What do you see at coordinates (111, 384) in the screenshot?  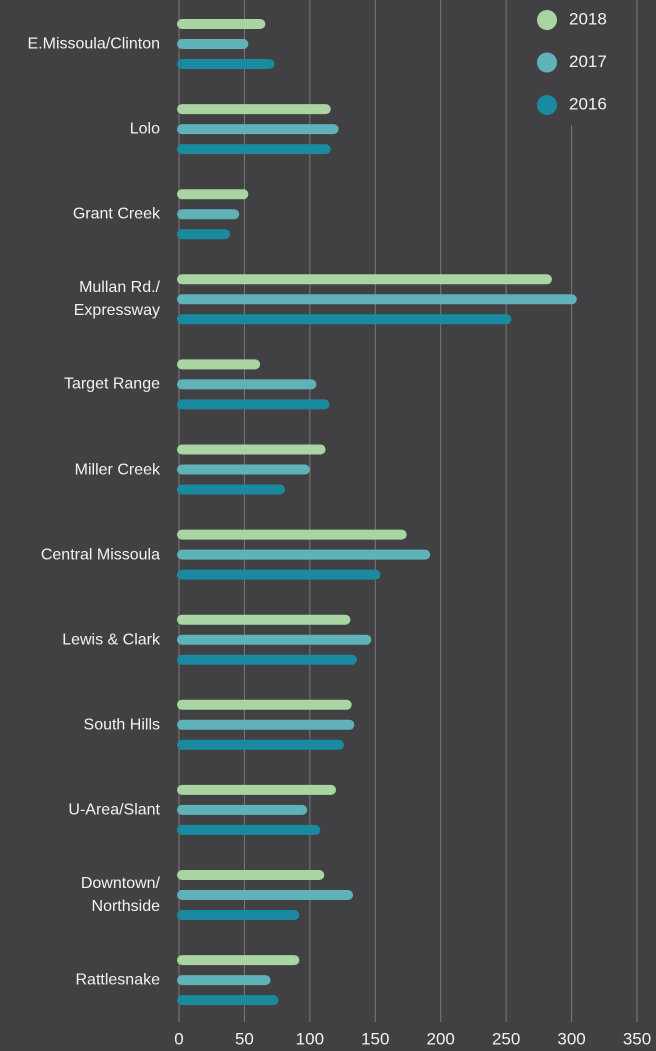 I see `category-label: Target Range` at bounding box center [111, 384].